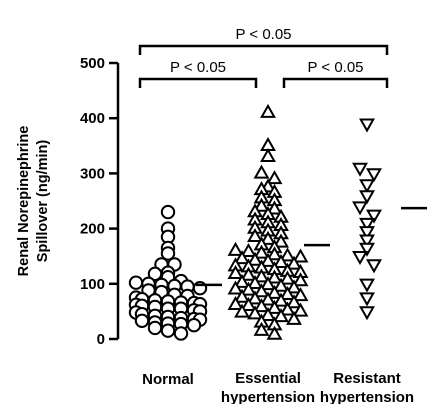 Image resolution: width=444 pixels, height=404 pixels. What do you see at coordinates (101, 339) in the screenshot?
I see `y-tick-label: 0` at bounding box center [101, 339].